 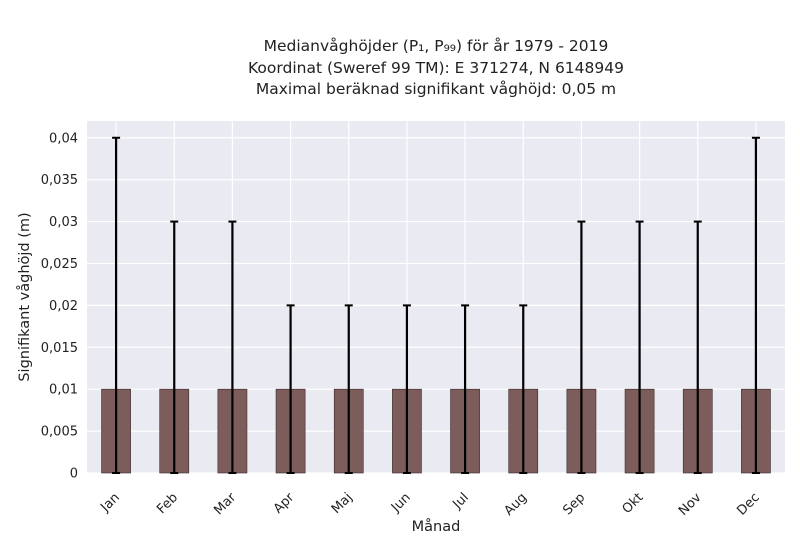 What do you see at coordinates (429, 504) in the screenshot?
I see `x-axis-ticks: Jan Feb Mar Apr Maj Jun Jul Aug Sep Okt Nov Dec` at bounding box center [429, 504].